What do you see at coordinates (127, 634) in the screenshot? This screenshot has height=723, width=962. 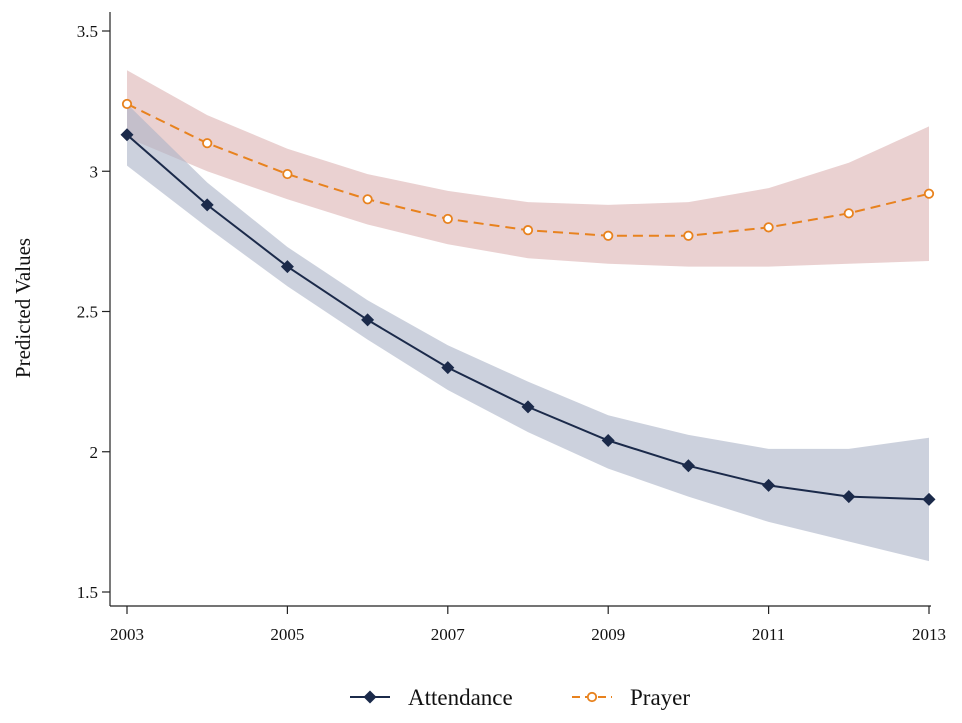 I see `x-tick-label: 2003` at bounding box center [127, 634].